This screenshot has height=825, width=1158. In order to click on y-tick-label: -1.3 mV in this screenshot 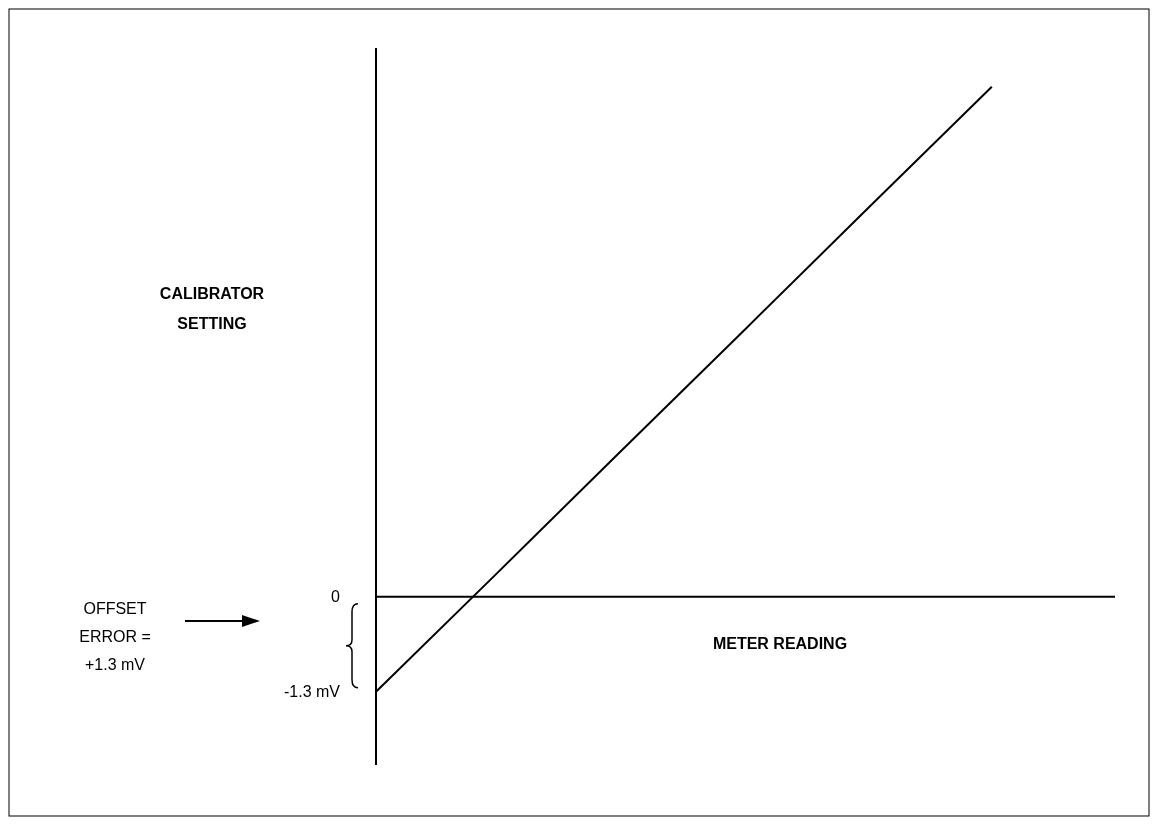, I will do `click(312, 692)`.